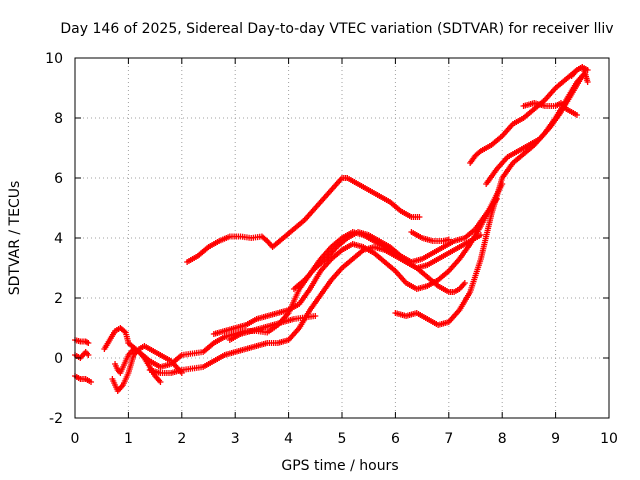 Image resolution: width=640 pixels, height=480 pixels. What do you see at coordinates (339, 466) in the screenshot?
I see `x-axis-label: GPS time / hours` at bounding box center [339, 466].